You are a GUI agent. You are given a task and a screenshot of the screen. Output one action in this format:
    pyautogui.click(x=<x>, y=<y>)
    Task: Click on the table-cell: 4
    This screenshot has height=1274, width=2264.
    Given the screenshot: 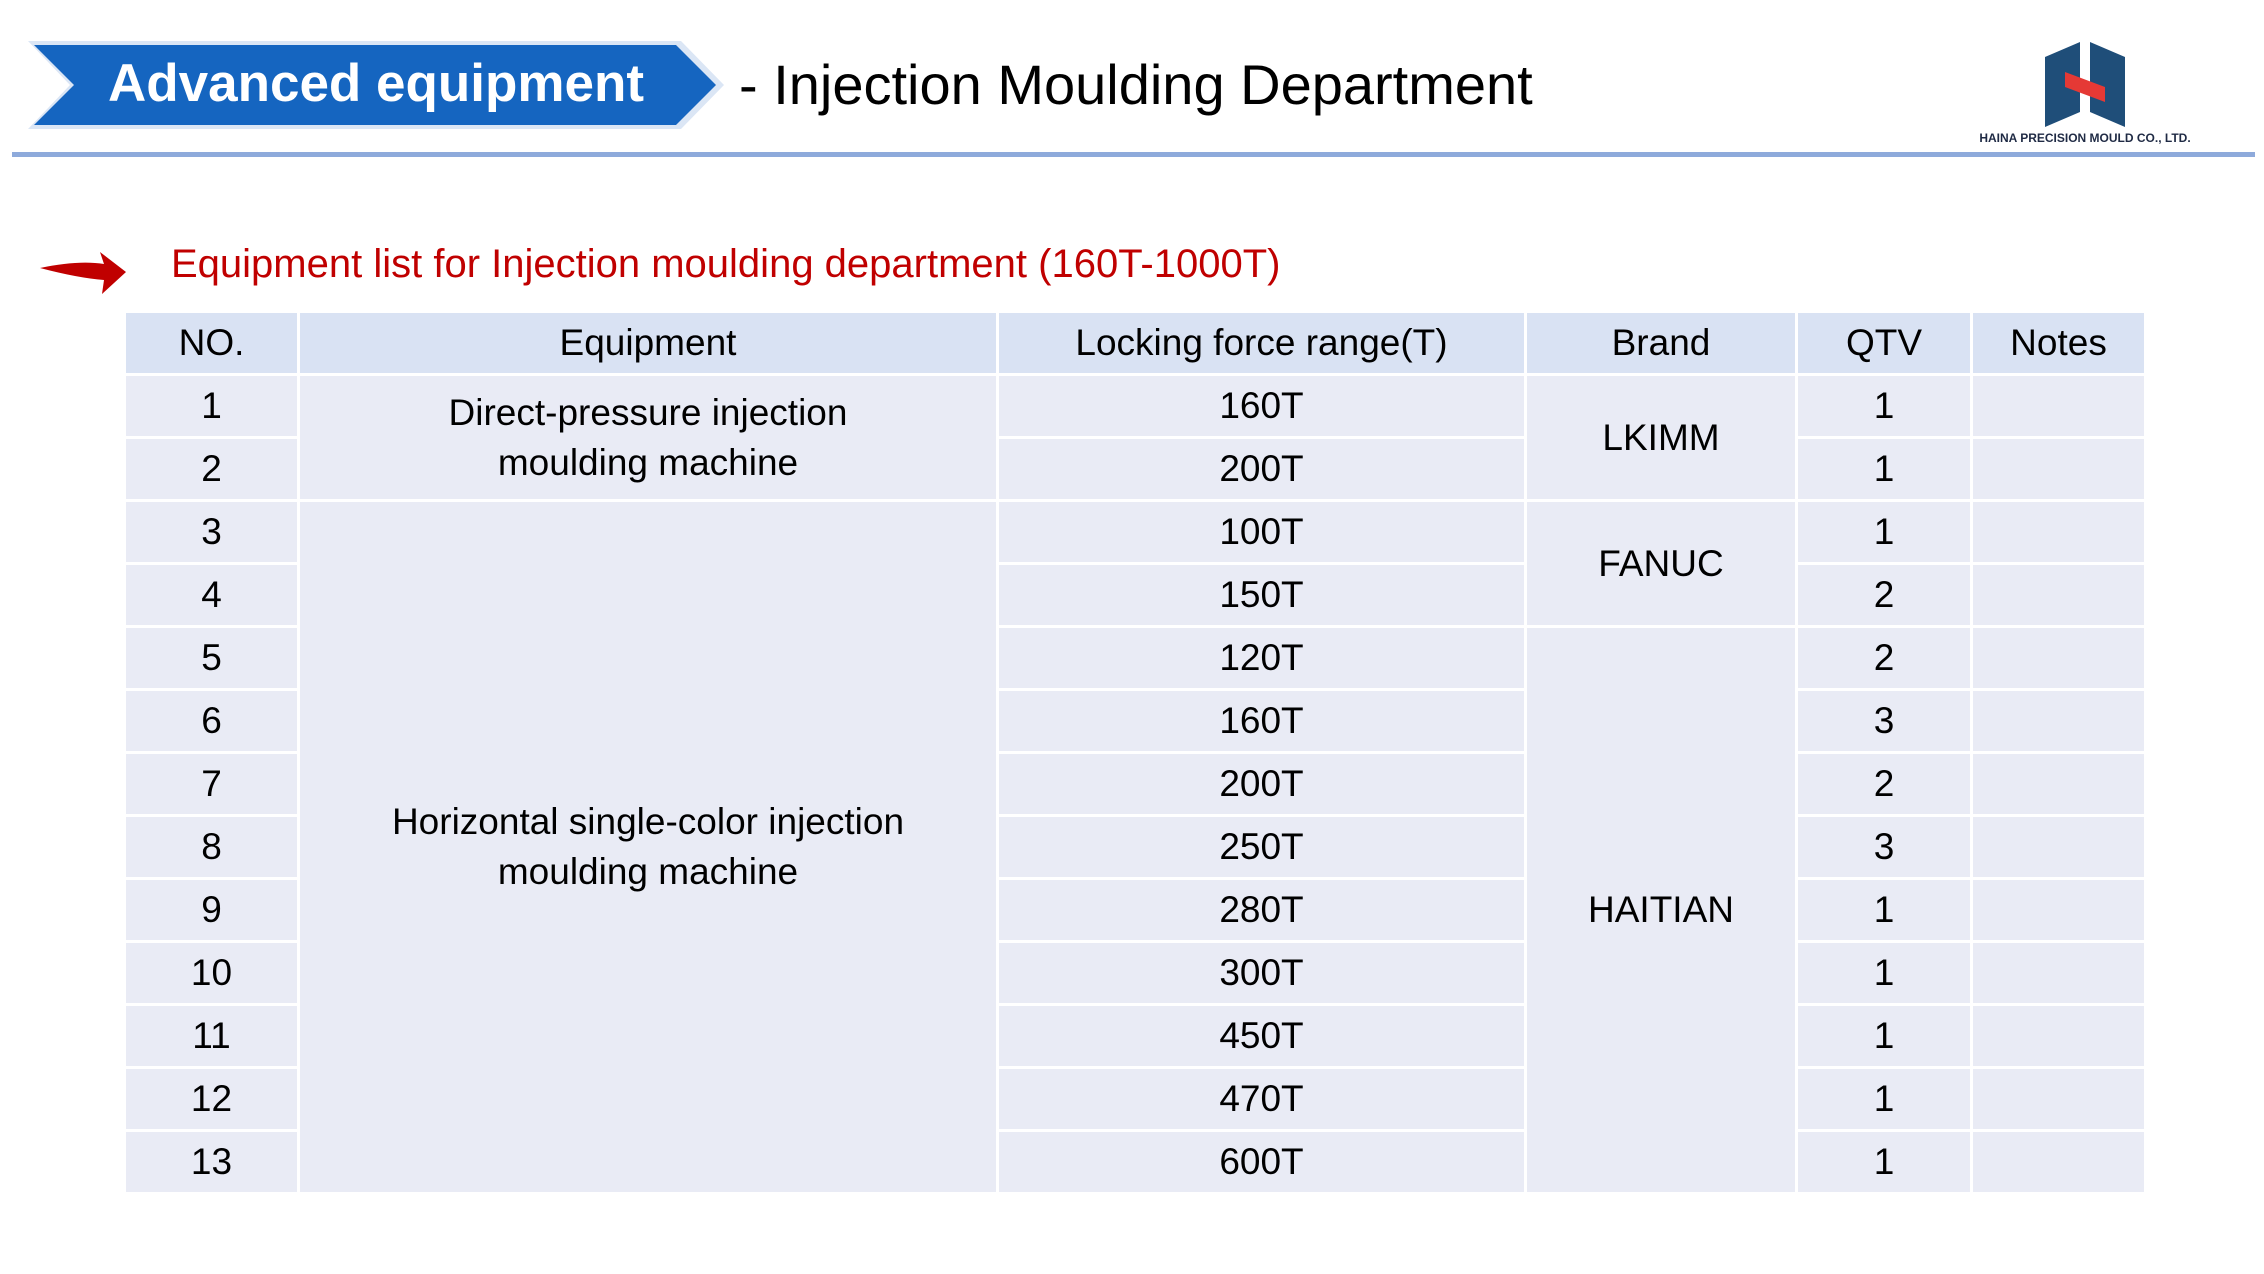 What is the action you would take?
    pyautogui.click(x=211, y=595)
    